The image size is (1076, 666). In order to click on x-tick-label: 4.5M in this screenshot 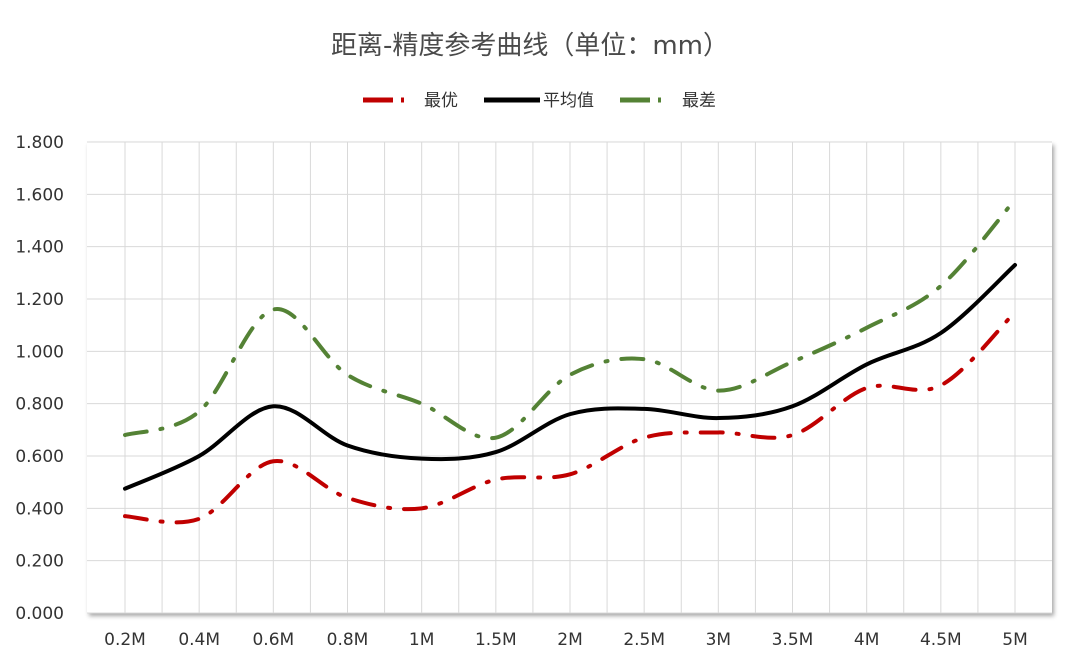, I will do `click(941, 640)`.